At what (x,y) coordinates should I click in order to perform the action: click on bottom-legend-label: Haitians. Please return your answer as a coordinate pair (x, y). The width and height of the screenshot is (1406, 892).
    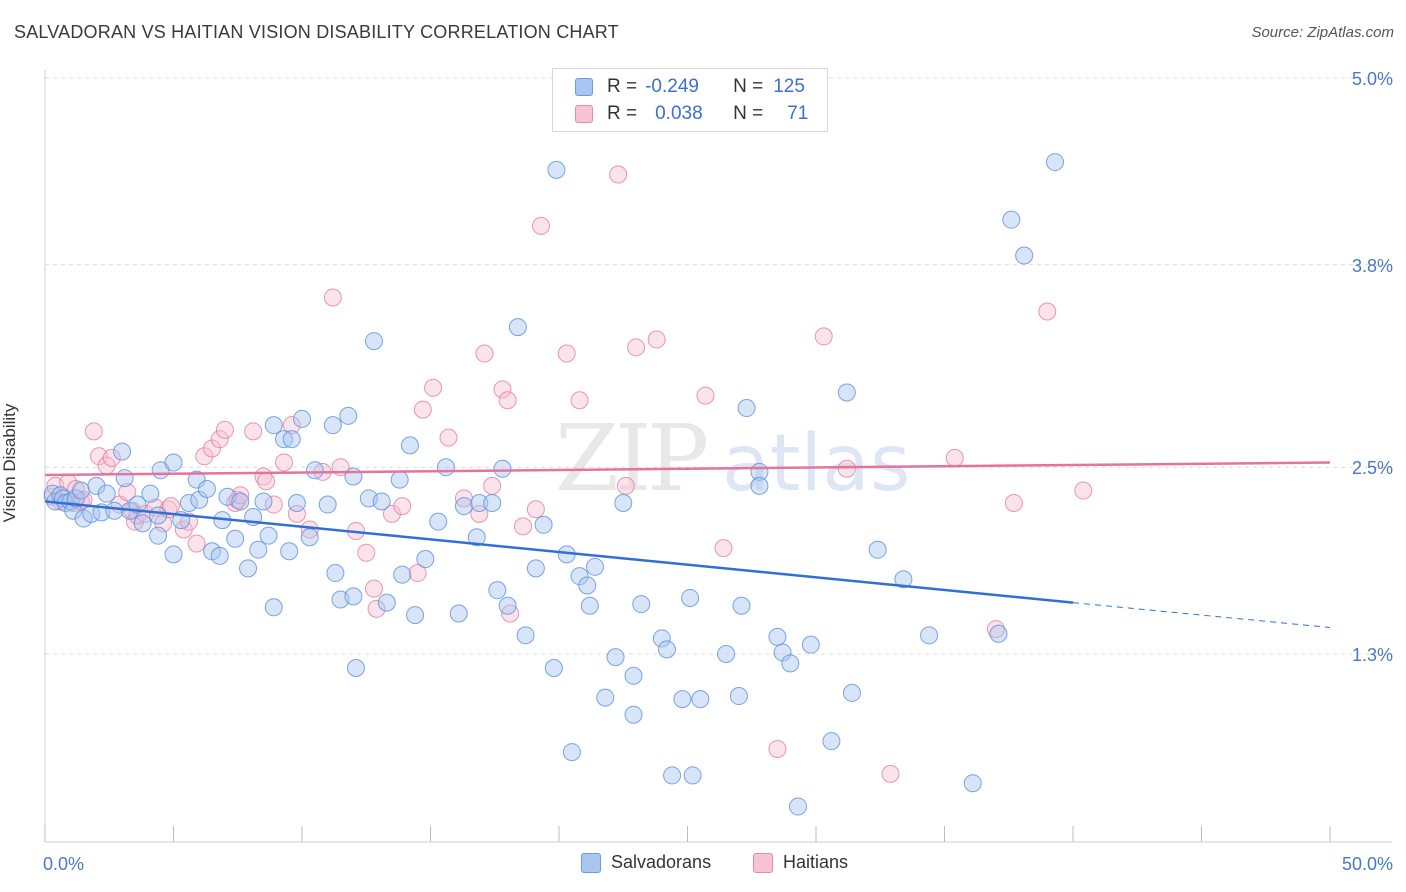
    Looking at the image, I should click on (816, 862).